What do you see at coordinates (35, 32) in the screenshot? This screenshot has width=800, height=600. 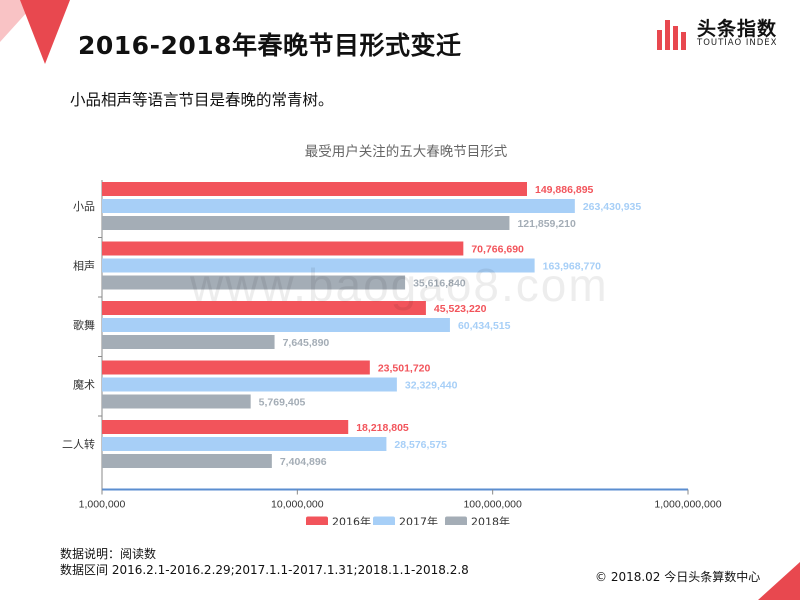 I see `corner-decoration-top-left` at bounding box center [35, 32].